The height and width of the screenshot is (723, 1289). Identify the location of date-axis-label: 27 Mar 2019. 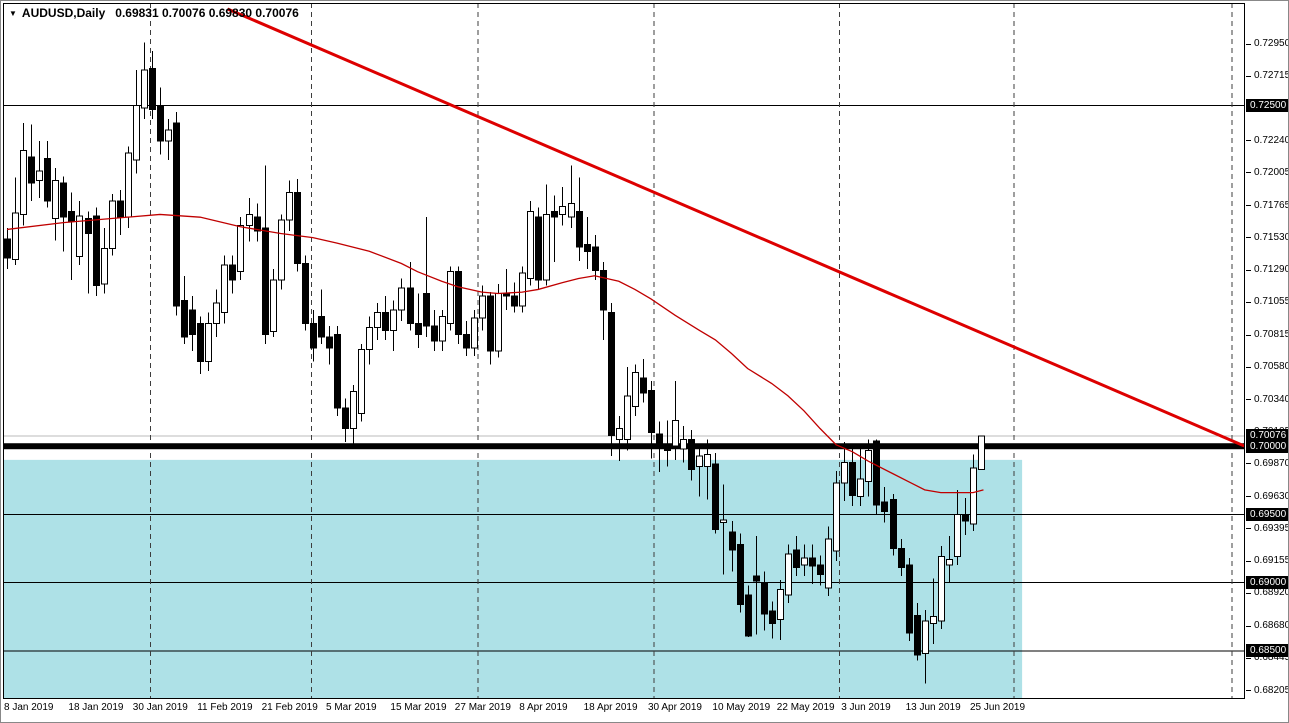
(482, 707).